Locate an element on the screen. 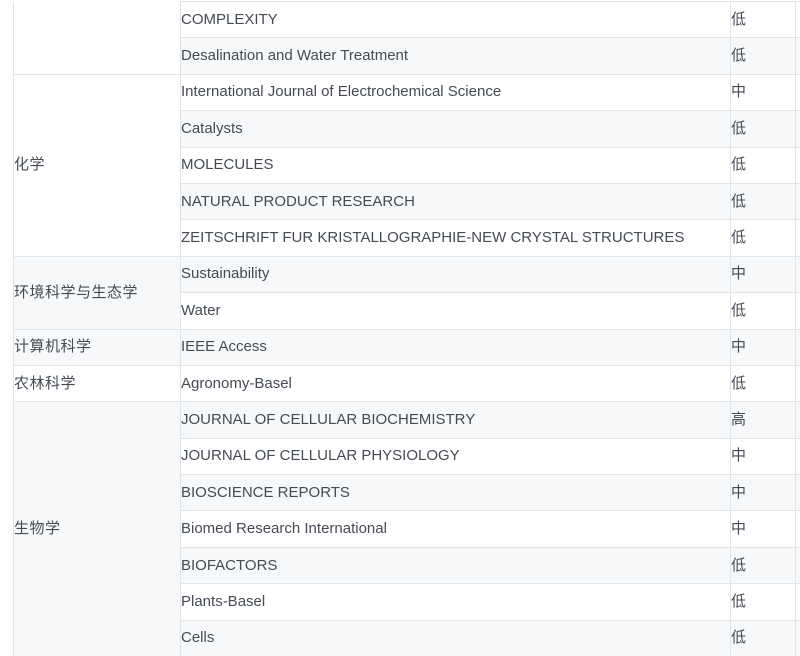 This screenshot has height=656, width=800. table-row: Water 低 is located at coordinates (407, 311).